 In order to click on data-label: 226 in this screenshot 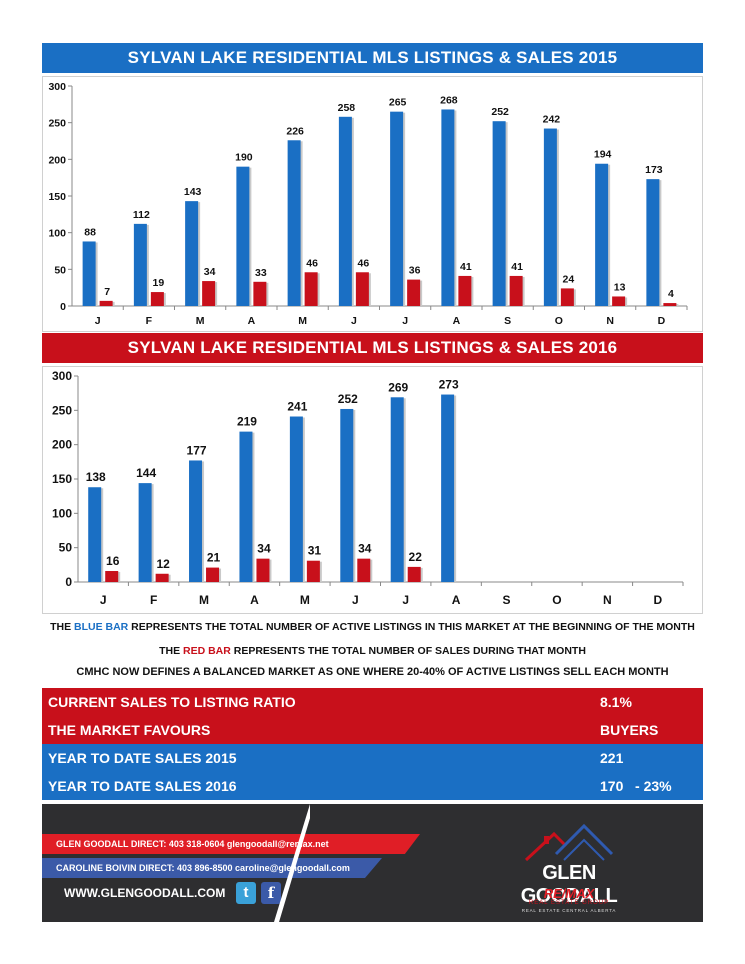, I will do `click(295, 131)`.